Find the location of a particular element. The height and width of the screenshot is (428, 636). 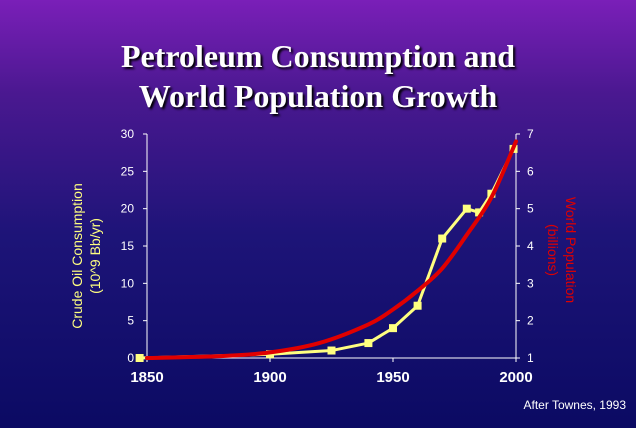

x-tick-label: 2000 is located at coordinates (515, 377).